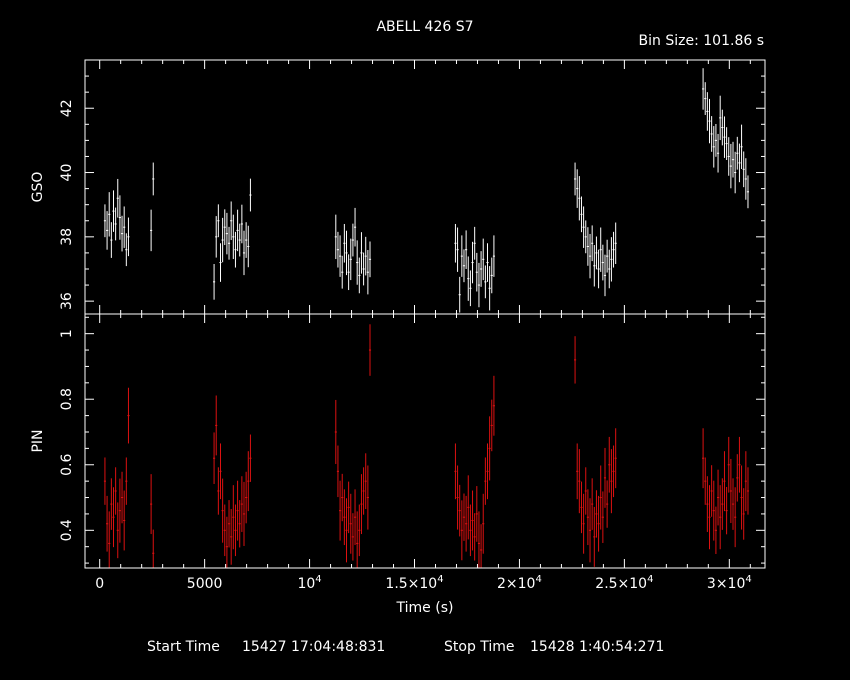 The height and width of the screenshot is (680, 850). I want to click on x-tick-label: 3×104, so click(729, 583).